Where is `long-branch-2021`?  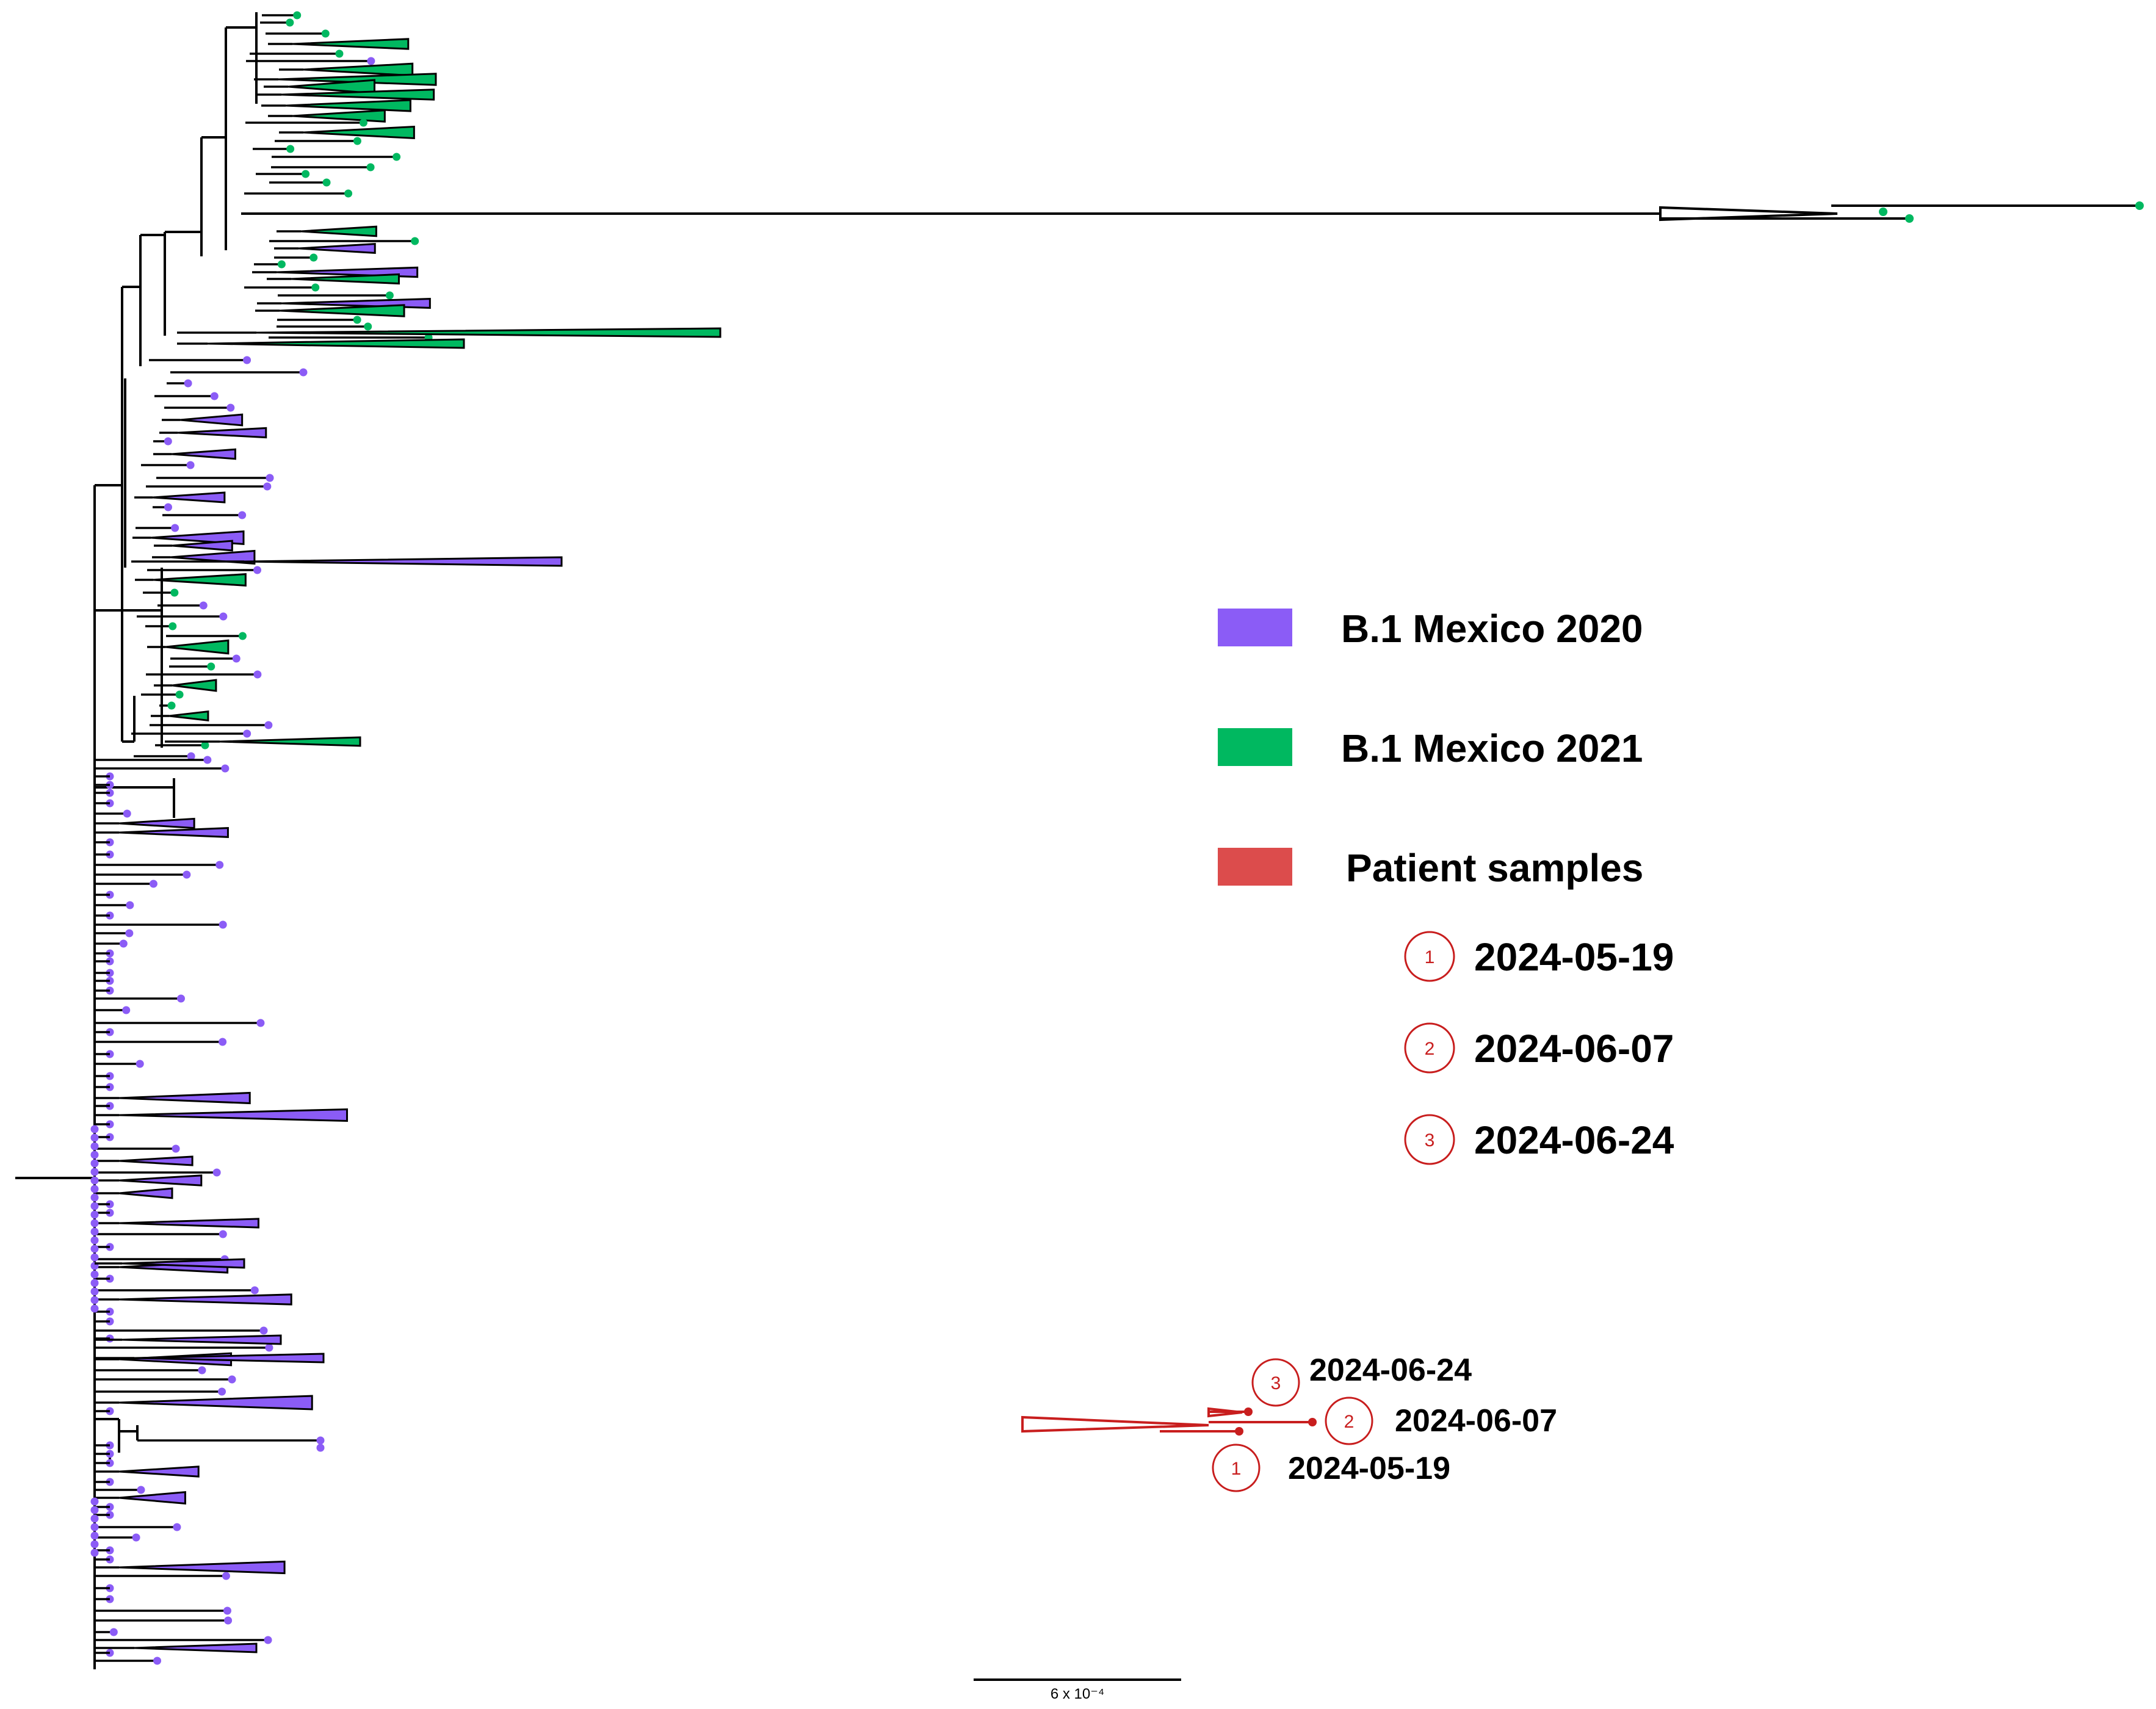
long-branch-2021 is located at coordinates (1188, 213).